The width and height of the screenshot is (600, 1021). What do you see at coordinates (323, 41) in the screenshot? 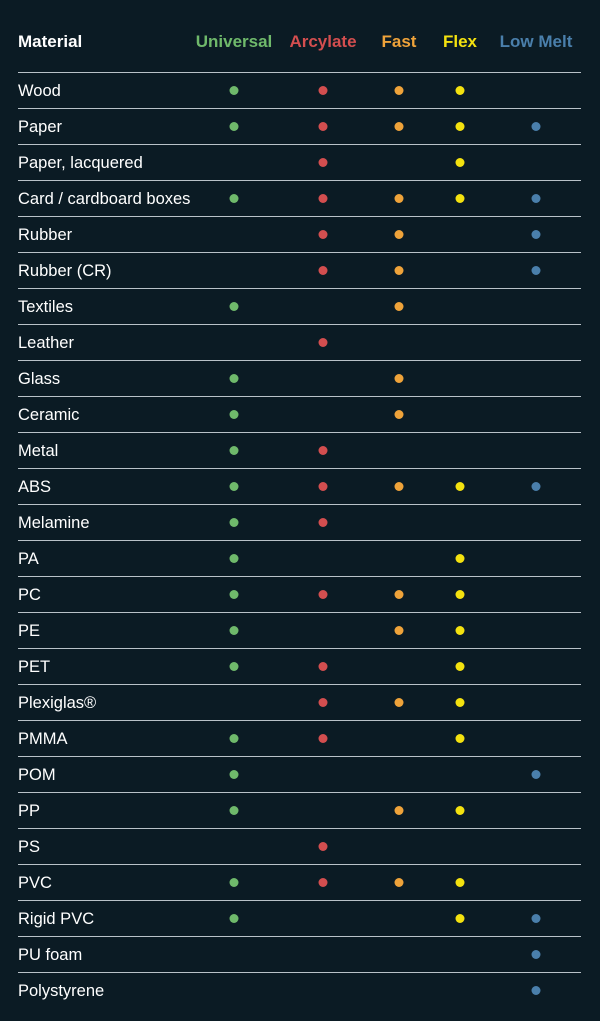
I see `column-header-arcylate: Arcylate` at bounding box center [323, 41].